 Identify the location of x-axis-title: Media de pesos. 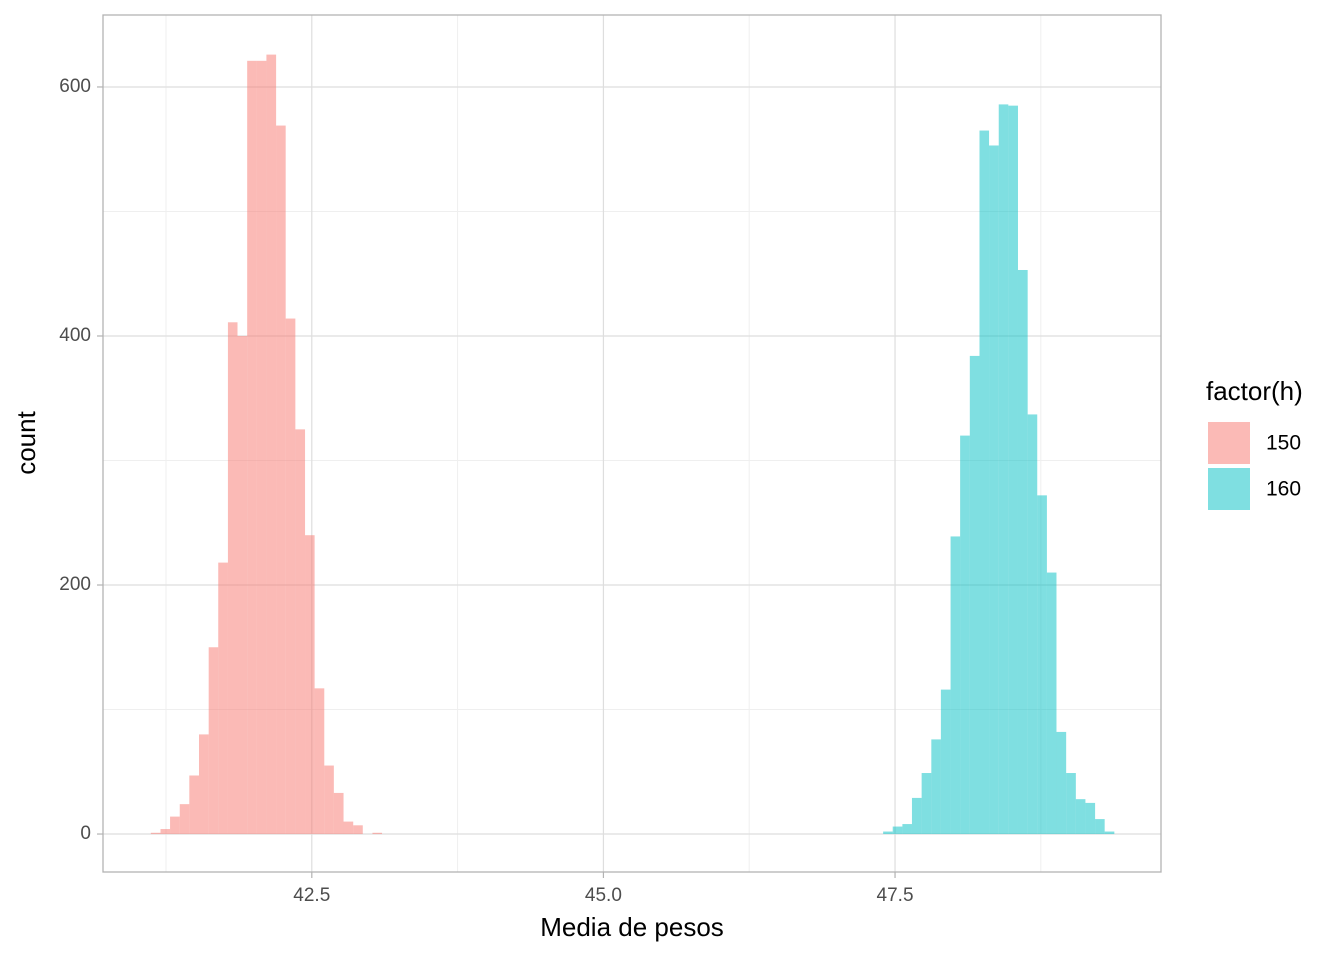
(632, 927).